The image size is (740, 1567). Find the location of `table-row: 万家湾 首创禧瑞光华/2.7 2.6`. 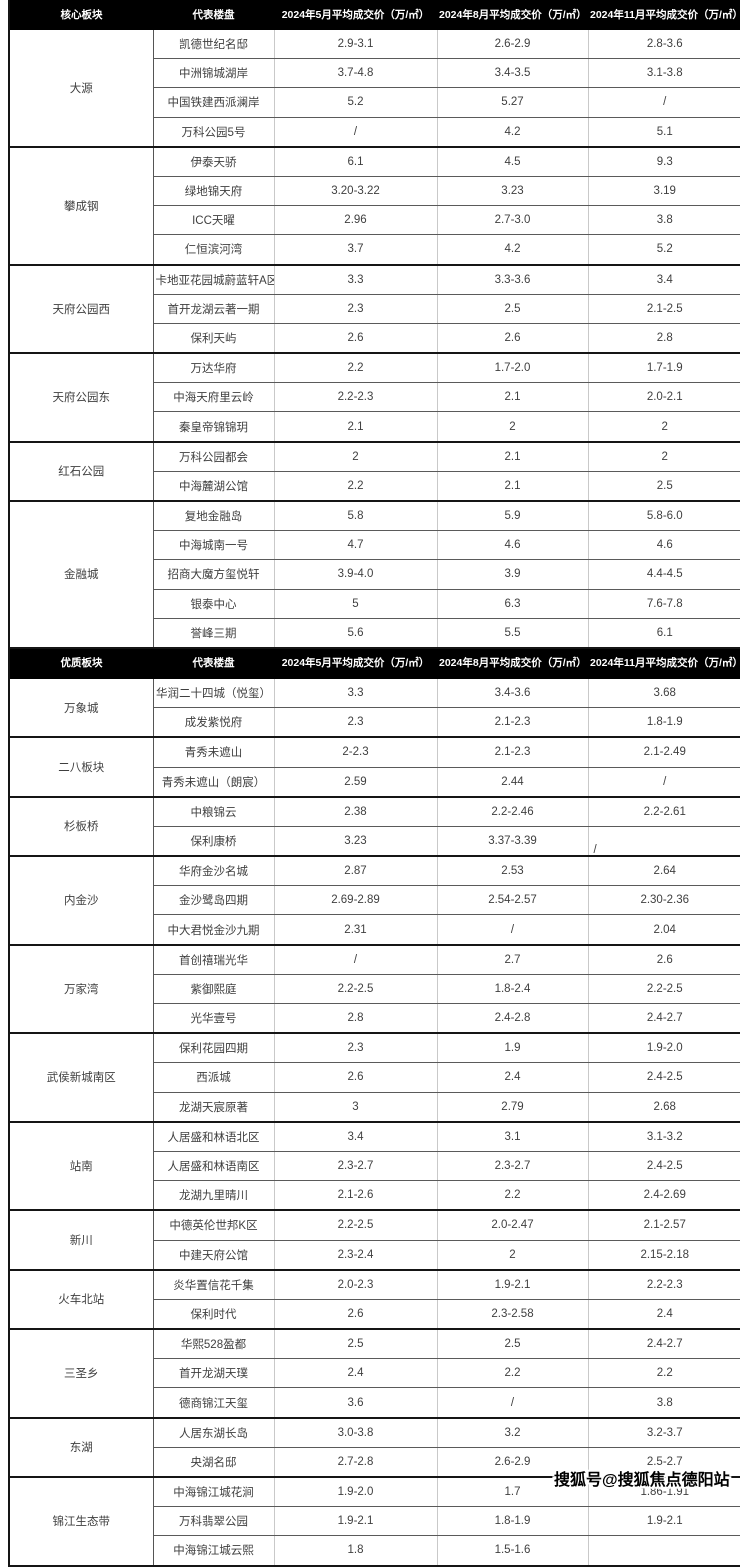

table-row: 万家湾 首创禧瑞光华/2.7 2.6 is located at coordinates (374, 989).